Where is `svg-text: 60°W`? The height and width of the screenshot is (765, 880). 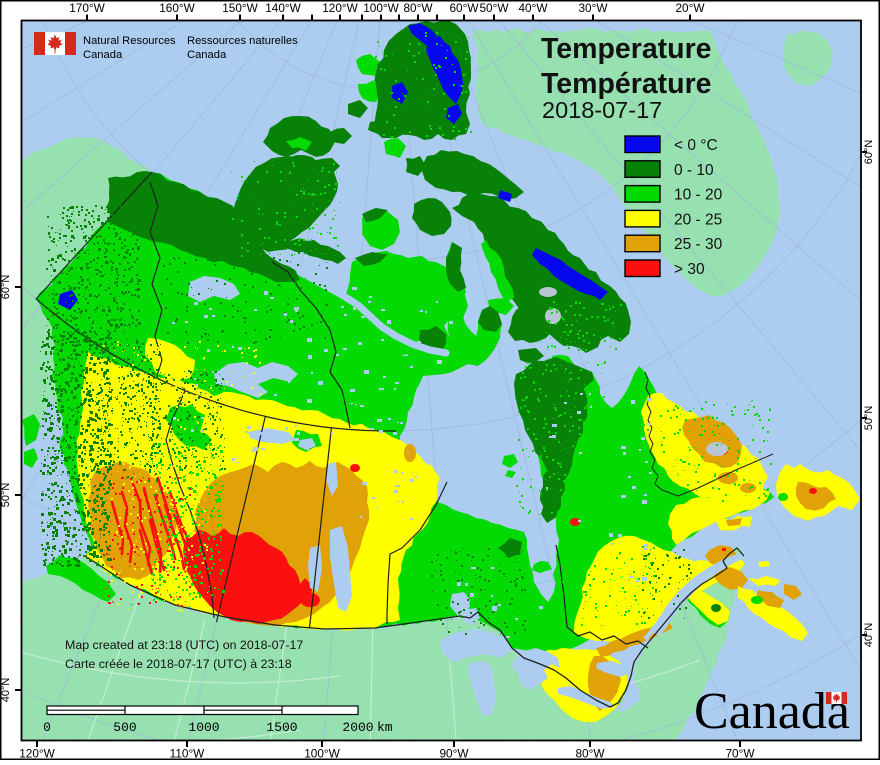
svg-text: 60°W is located at coordinates (465, 8).